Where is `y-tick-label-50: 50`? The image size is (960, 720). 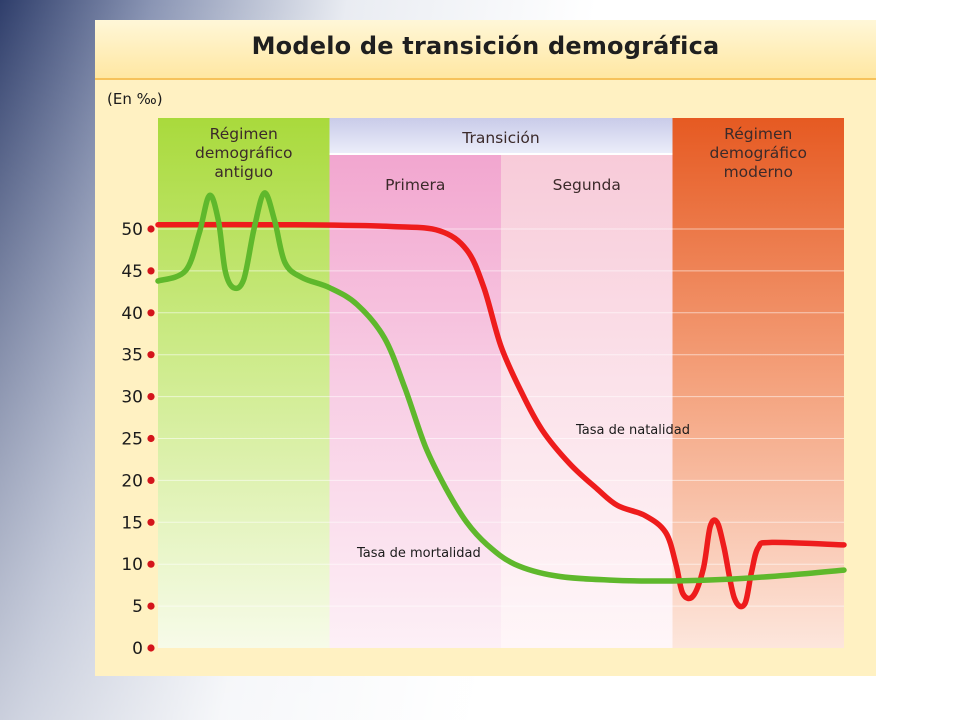 y-tick-label-50: 50 is located at coordinates (132, 230).